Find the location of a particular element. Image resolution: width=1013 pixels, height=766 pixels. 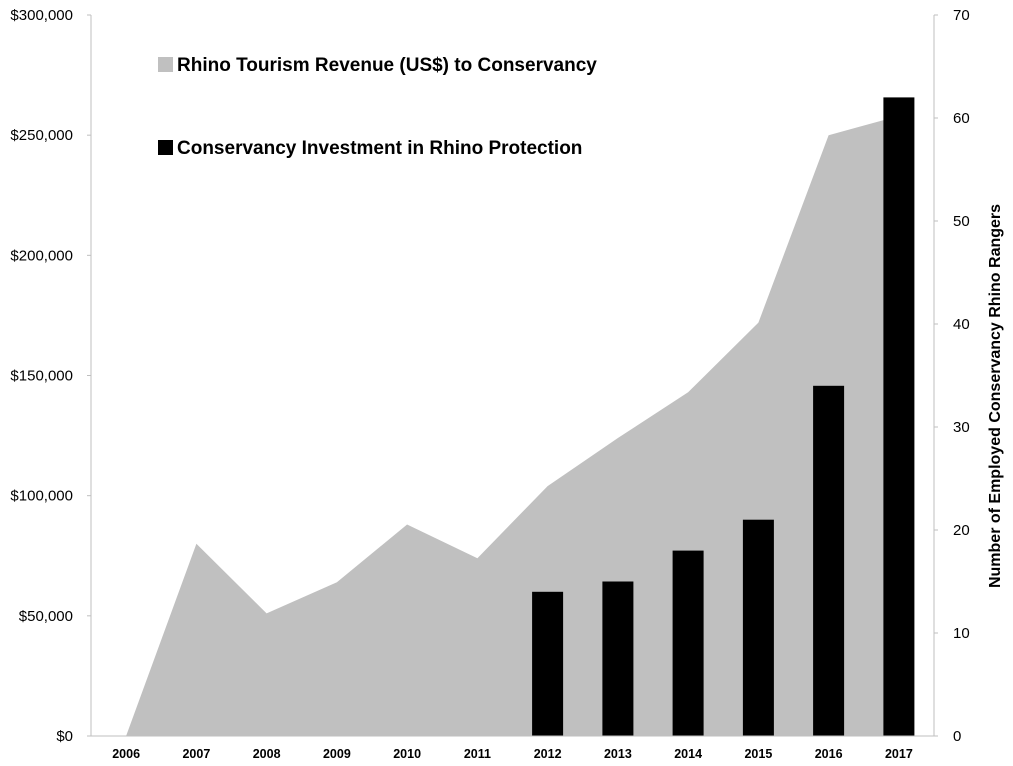

left-tick-label: $200,000 is located at coordinates (41, 255).